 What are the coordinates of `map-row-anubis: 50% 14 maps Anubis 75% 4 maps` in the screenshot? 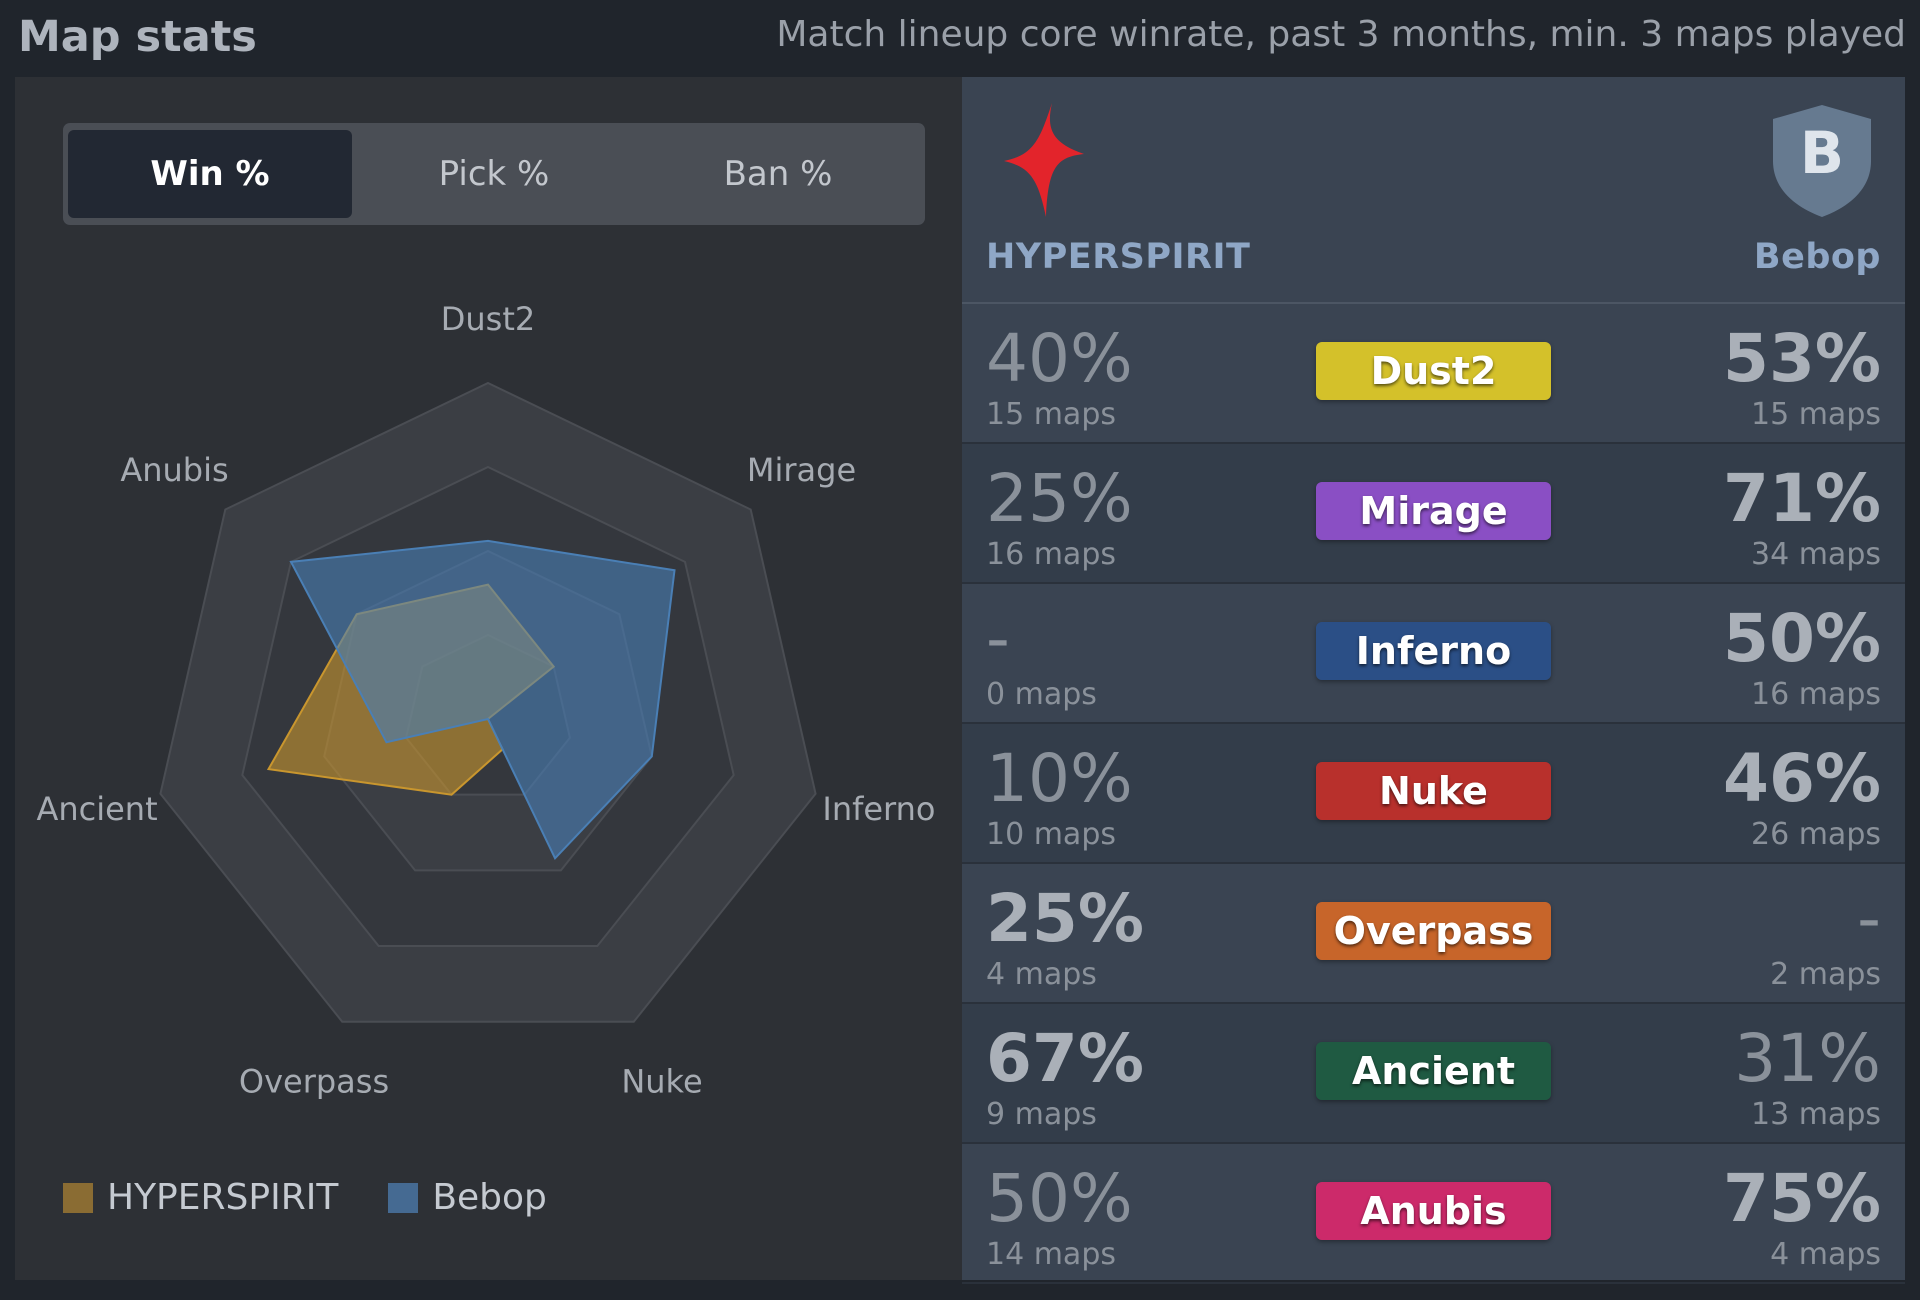 It's located at (1433, 1214).